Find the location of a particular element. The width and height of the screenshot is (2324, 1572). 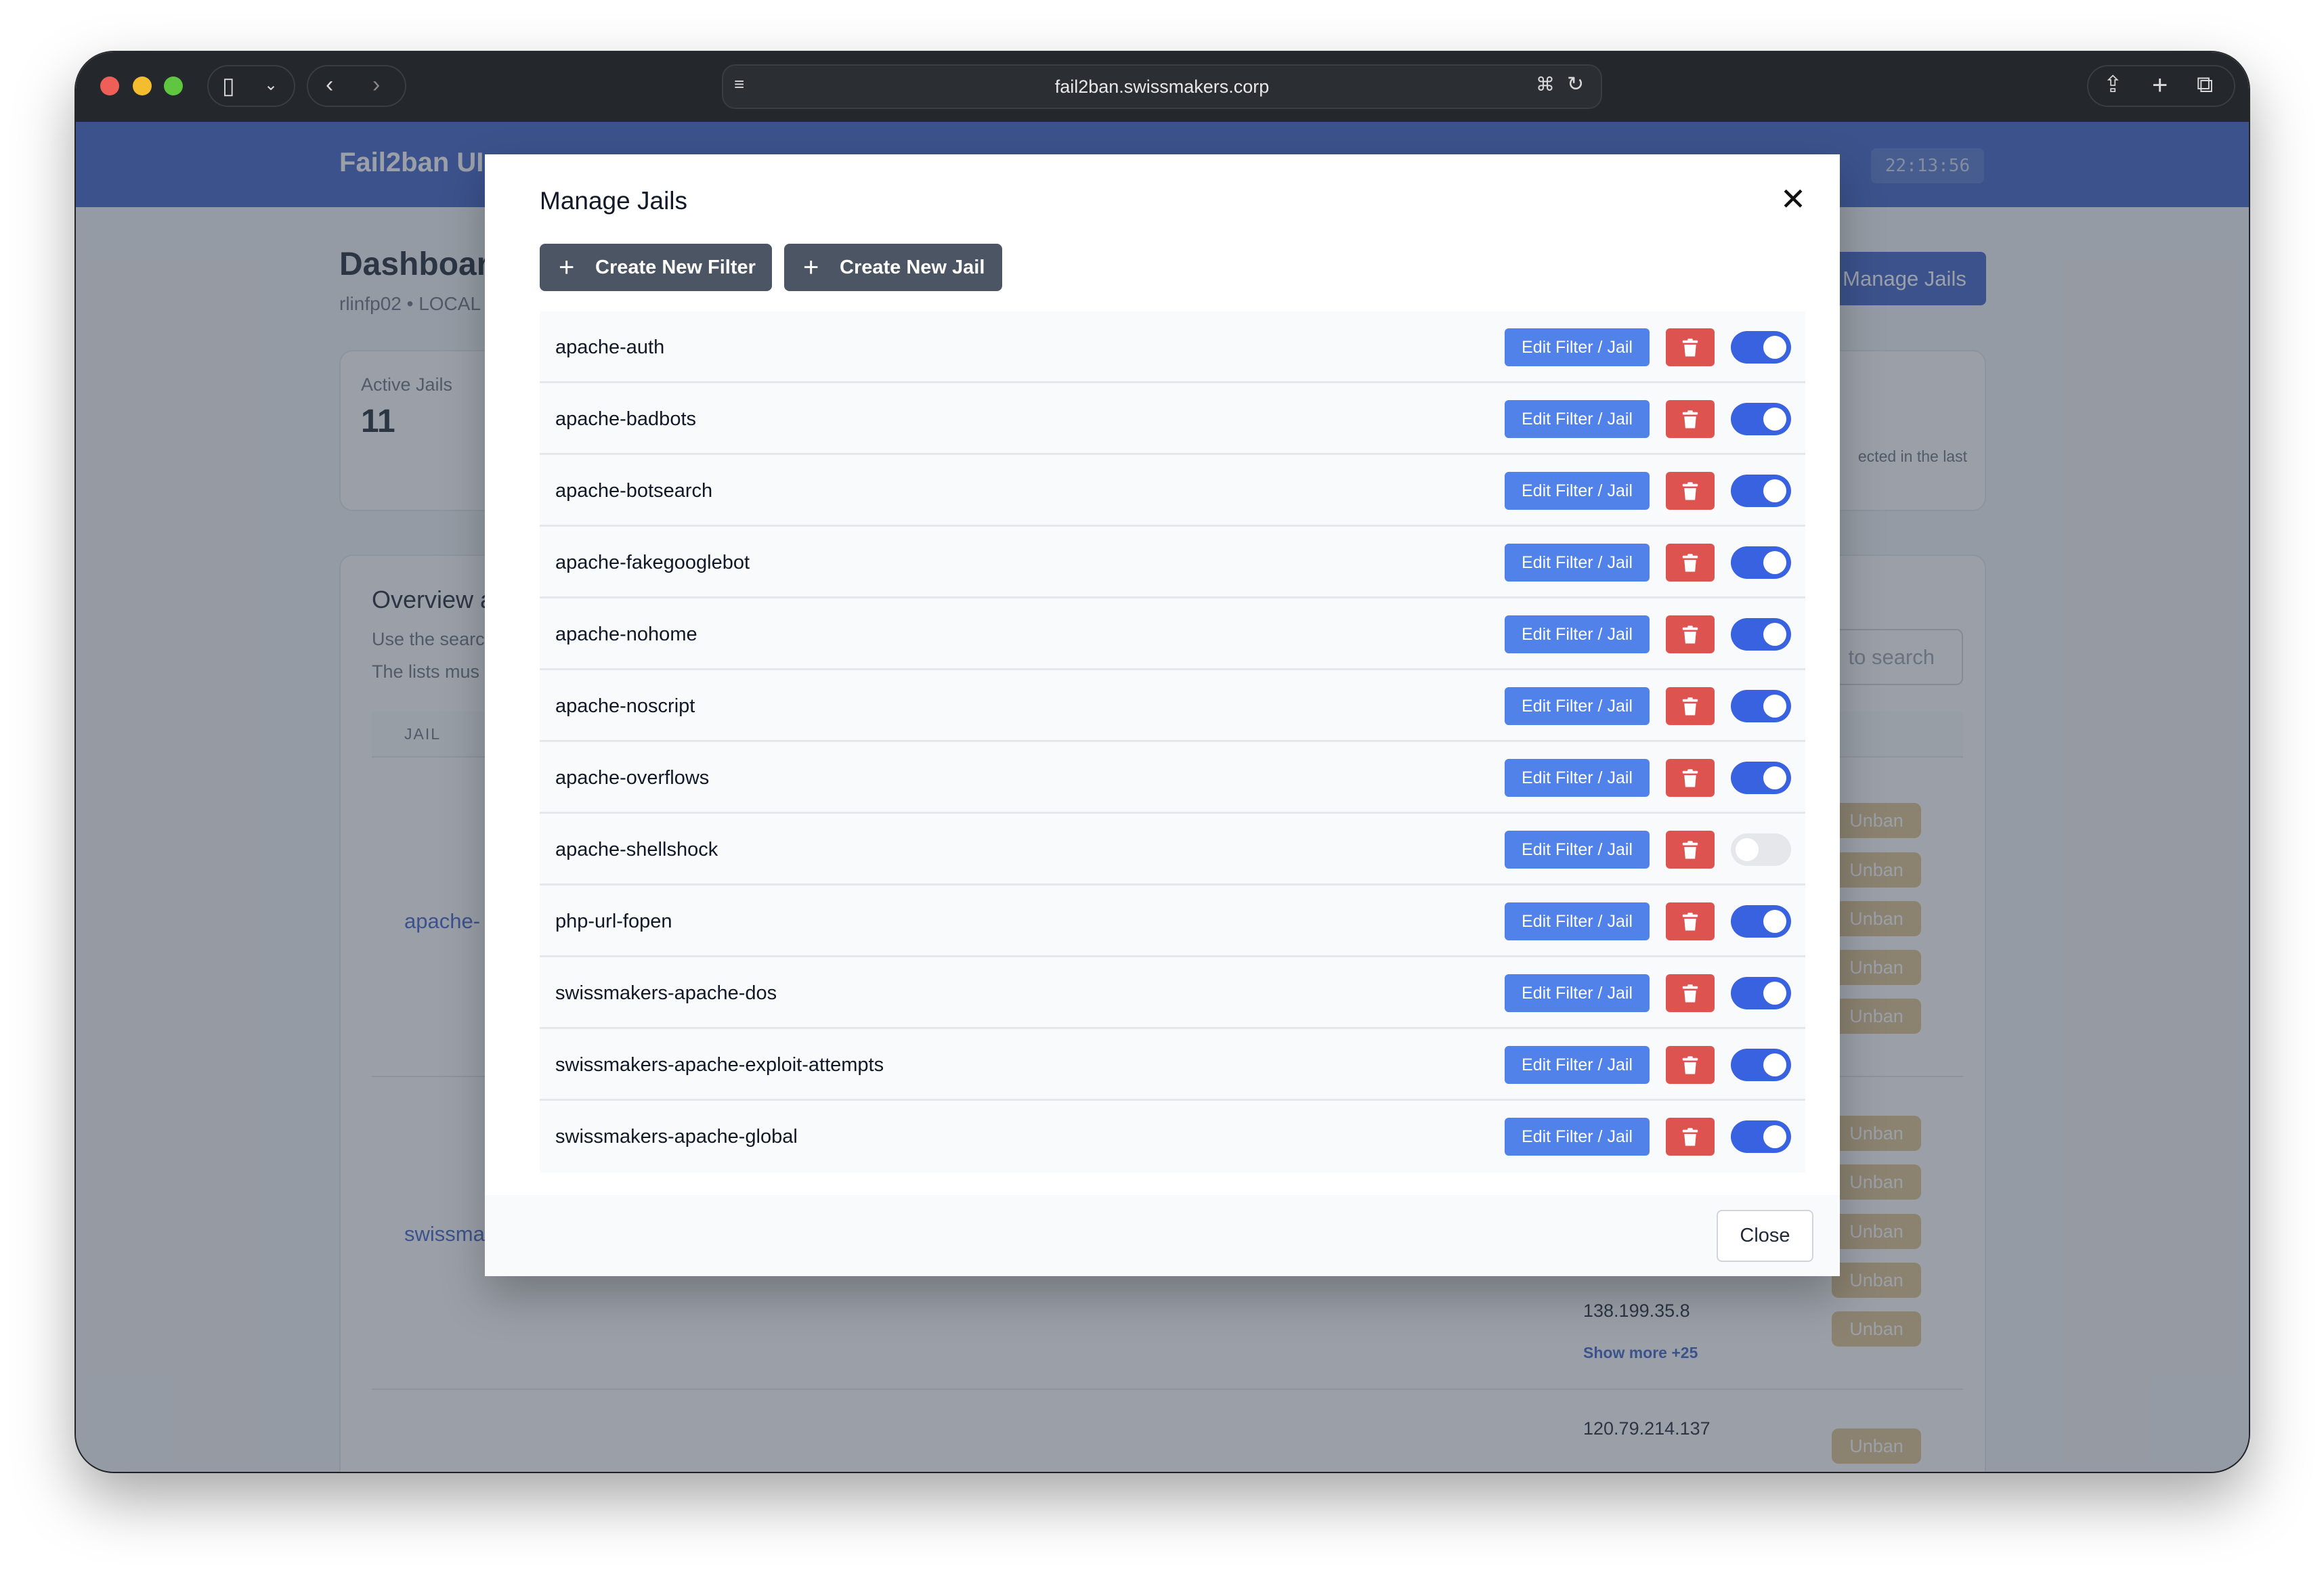

jail-row: apache-badbots Edit Filter / Jail is located at coordinates (1172, 419).